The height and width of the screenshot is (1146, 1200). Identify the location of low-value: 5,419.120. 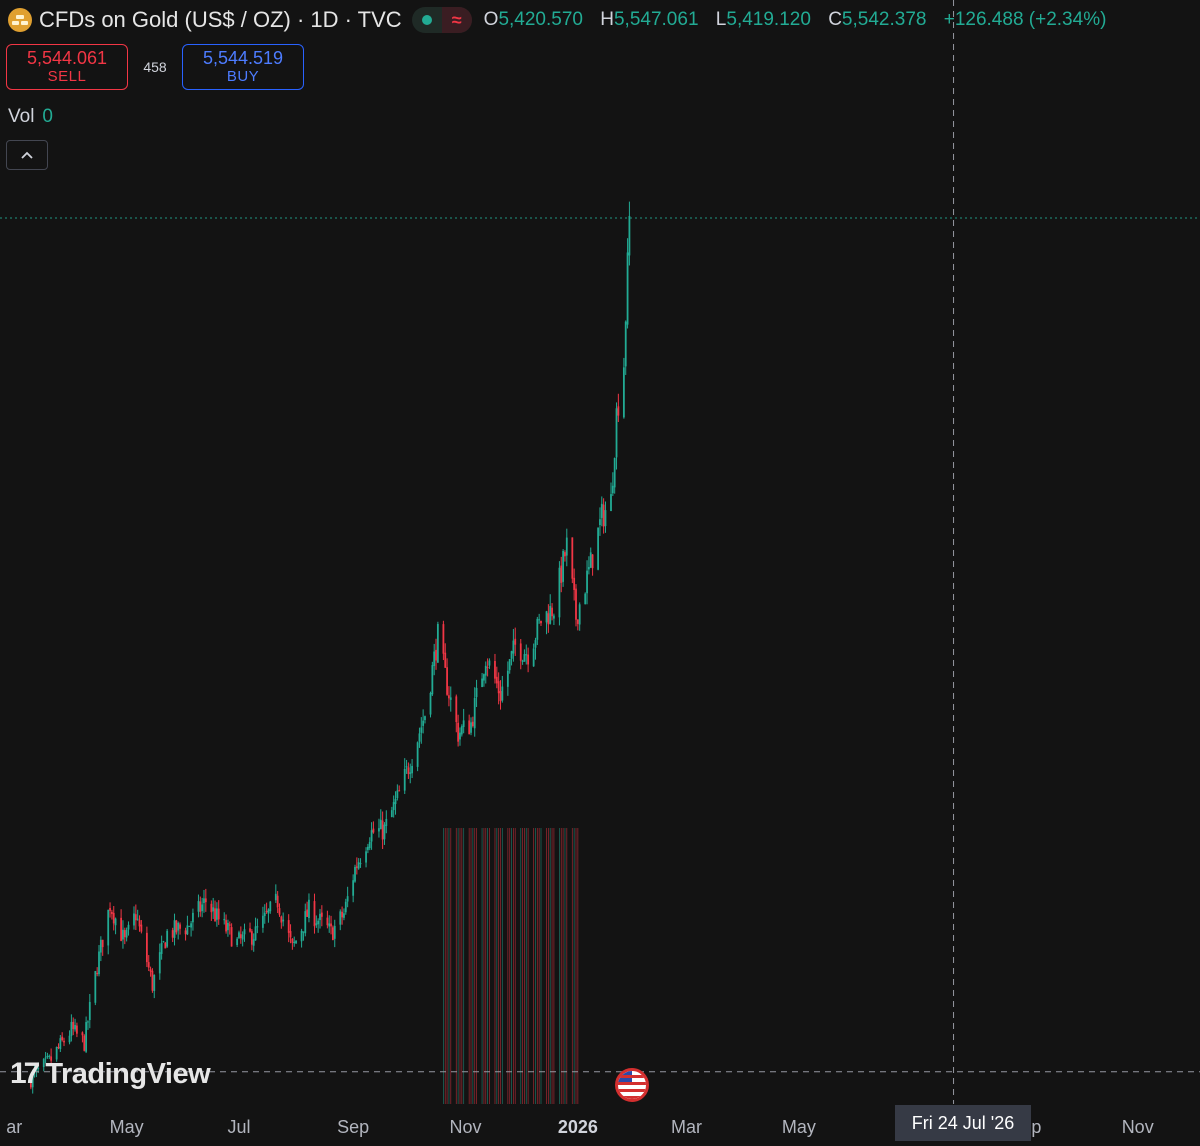
(768, 19).